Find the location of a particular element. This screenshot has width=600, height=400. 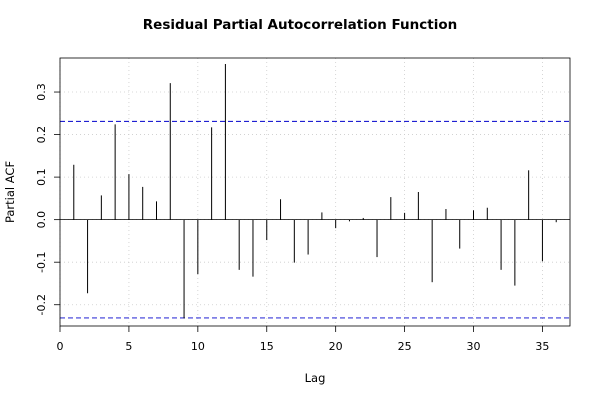

y-tick-label: 0.0 is located at coordinates (41, 220).